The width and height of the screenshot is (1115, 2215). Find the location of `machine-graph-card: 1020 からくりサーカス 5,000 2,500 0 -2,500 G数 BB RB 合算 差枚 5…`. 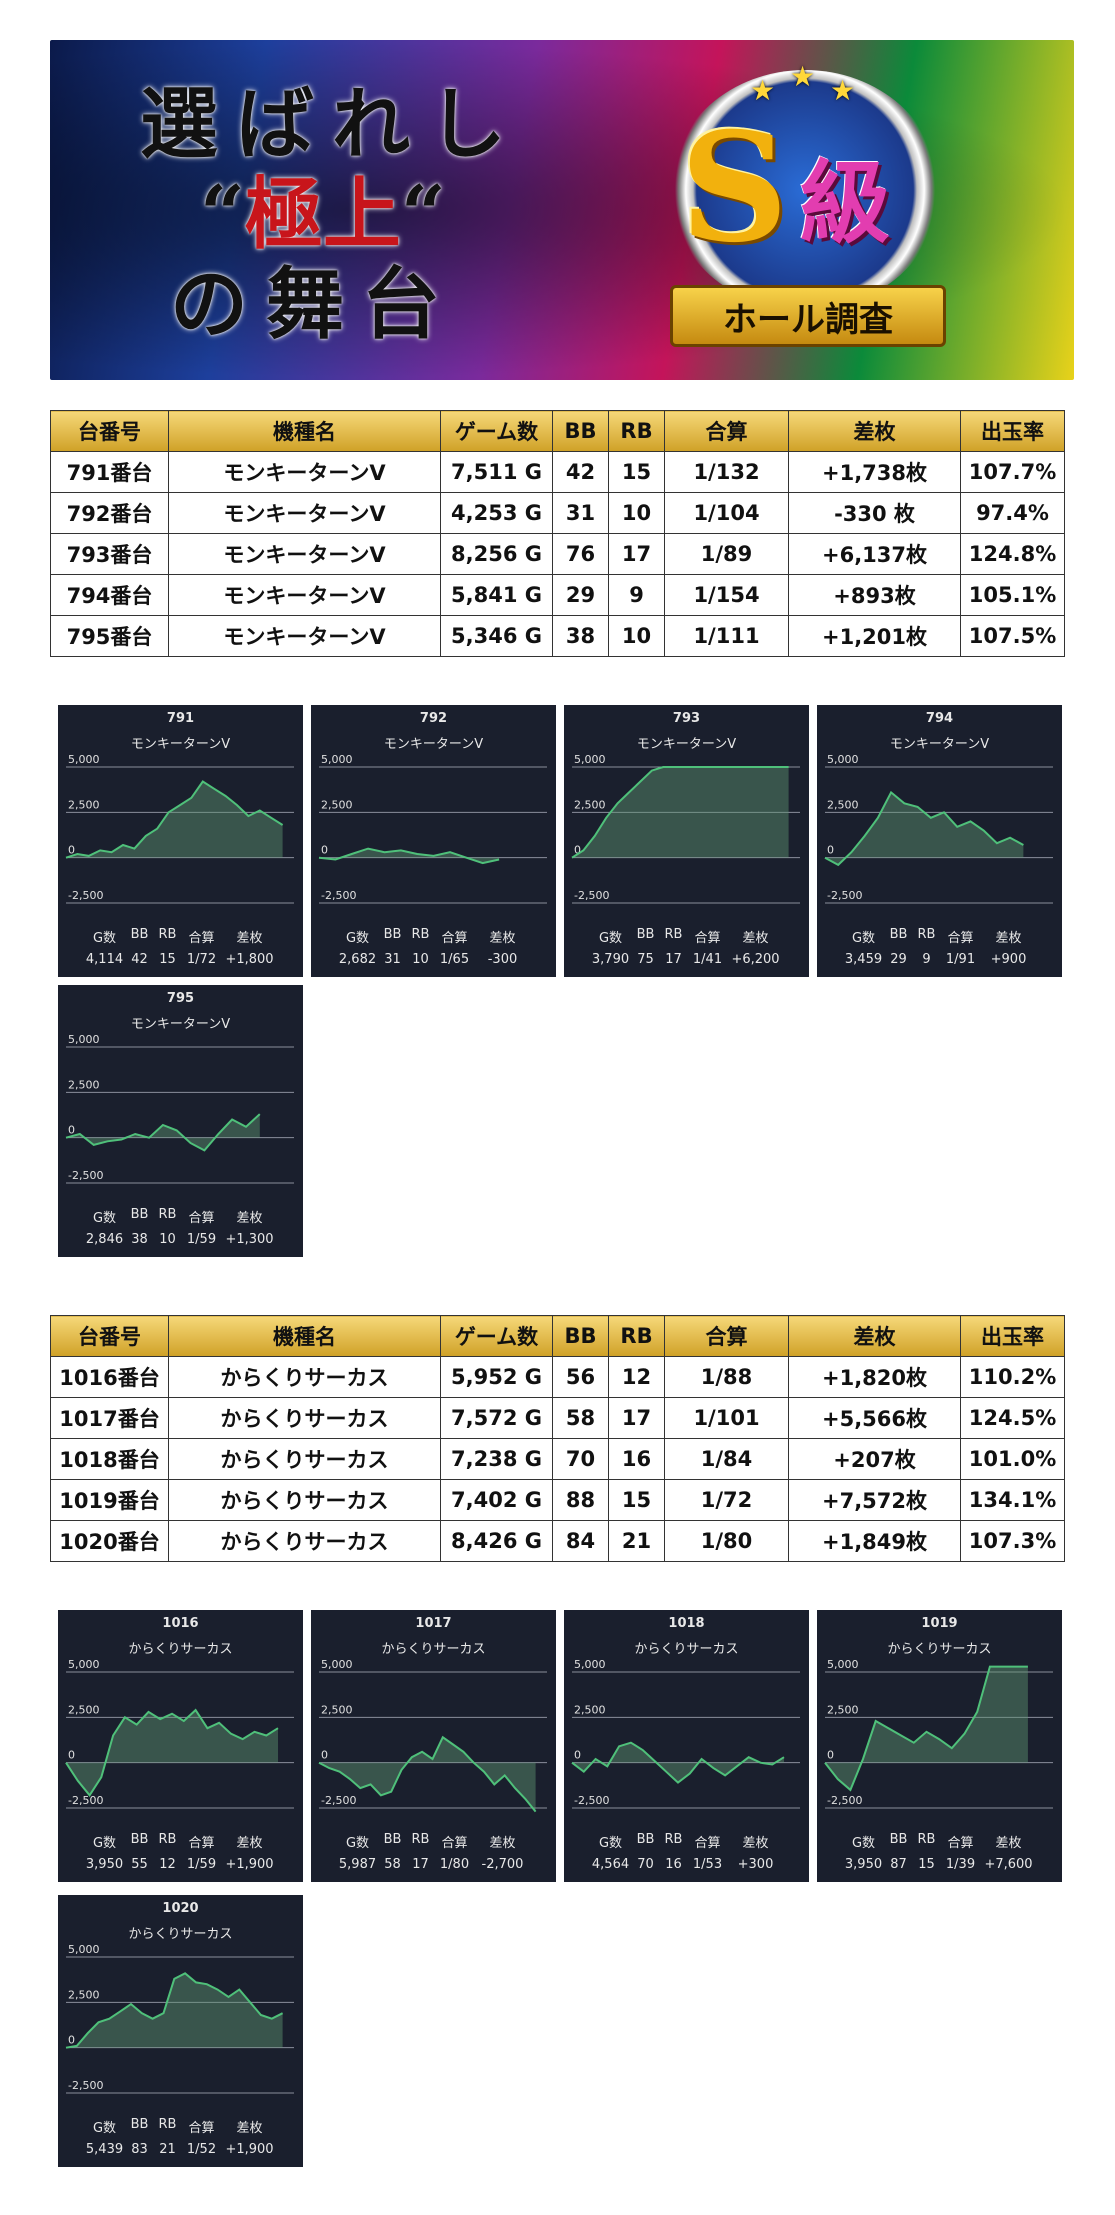

machine-graph-card: 1020 からくりサーカス 5,000 2,500 0 -2,500 G数 BB RB 合算 差枚 5… is located at coordinates (180, 2031).